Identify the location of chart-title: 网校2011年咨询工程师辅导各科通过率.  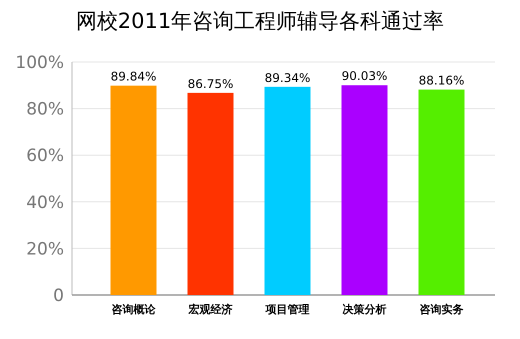
(260, 21).